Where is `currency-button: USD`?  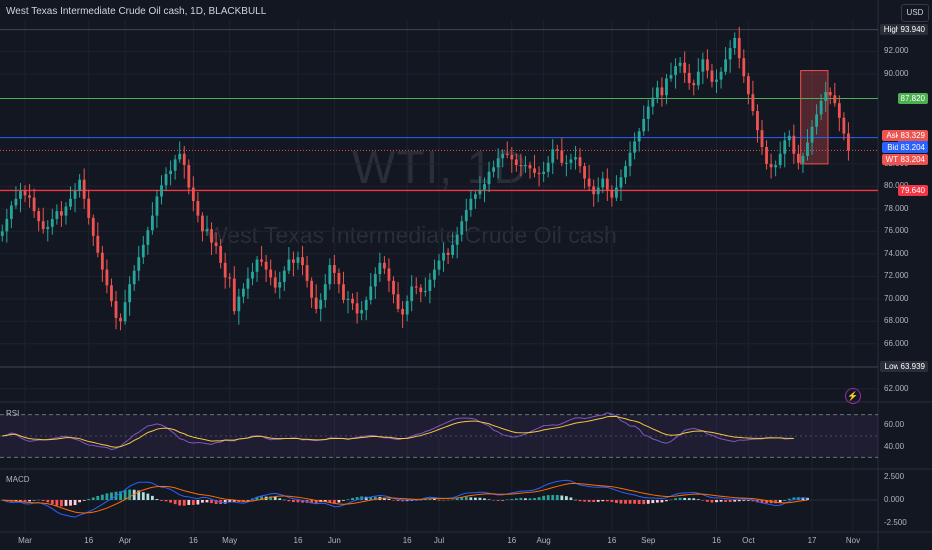
currency-button: USD is located at coordinates (915, 13).